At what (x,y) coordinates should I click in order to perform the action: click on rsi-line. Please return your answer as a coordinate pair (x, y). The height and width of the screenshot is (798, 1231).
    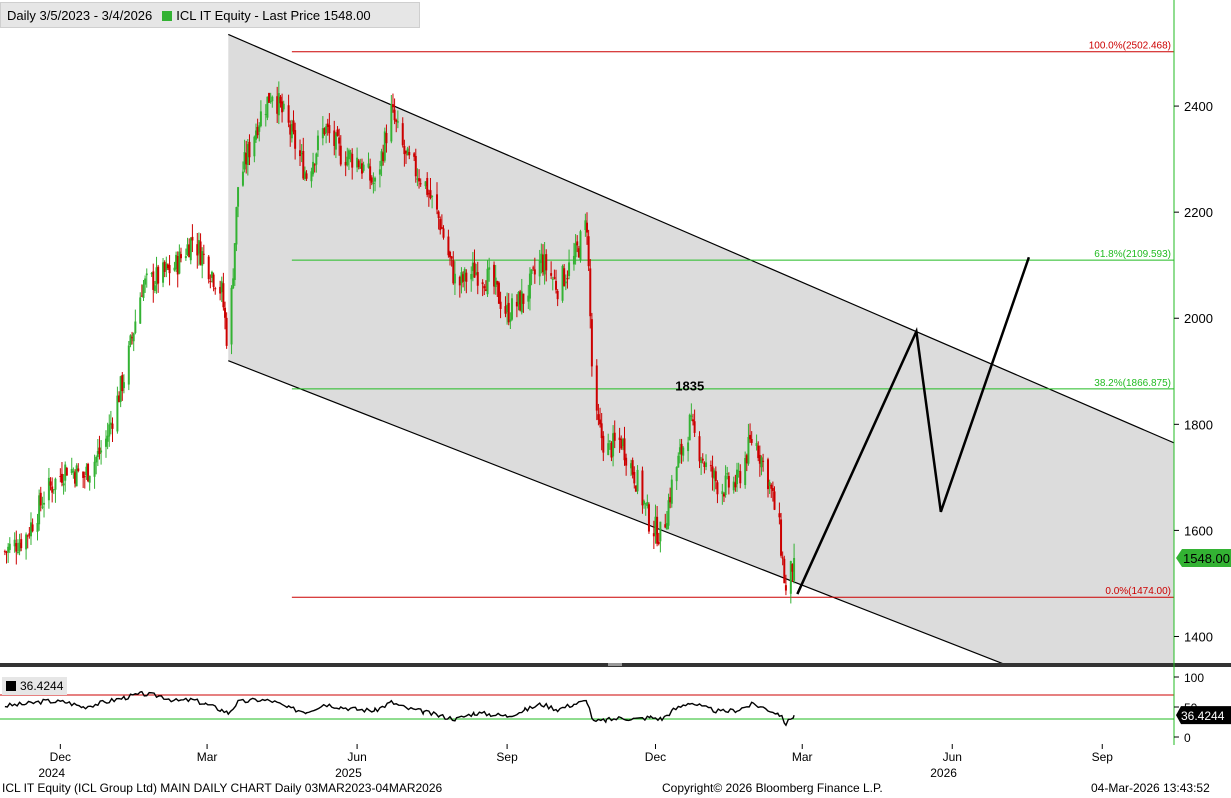
    Looking at the image, I should click on (399, 708).